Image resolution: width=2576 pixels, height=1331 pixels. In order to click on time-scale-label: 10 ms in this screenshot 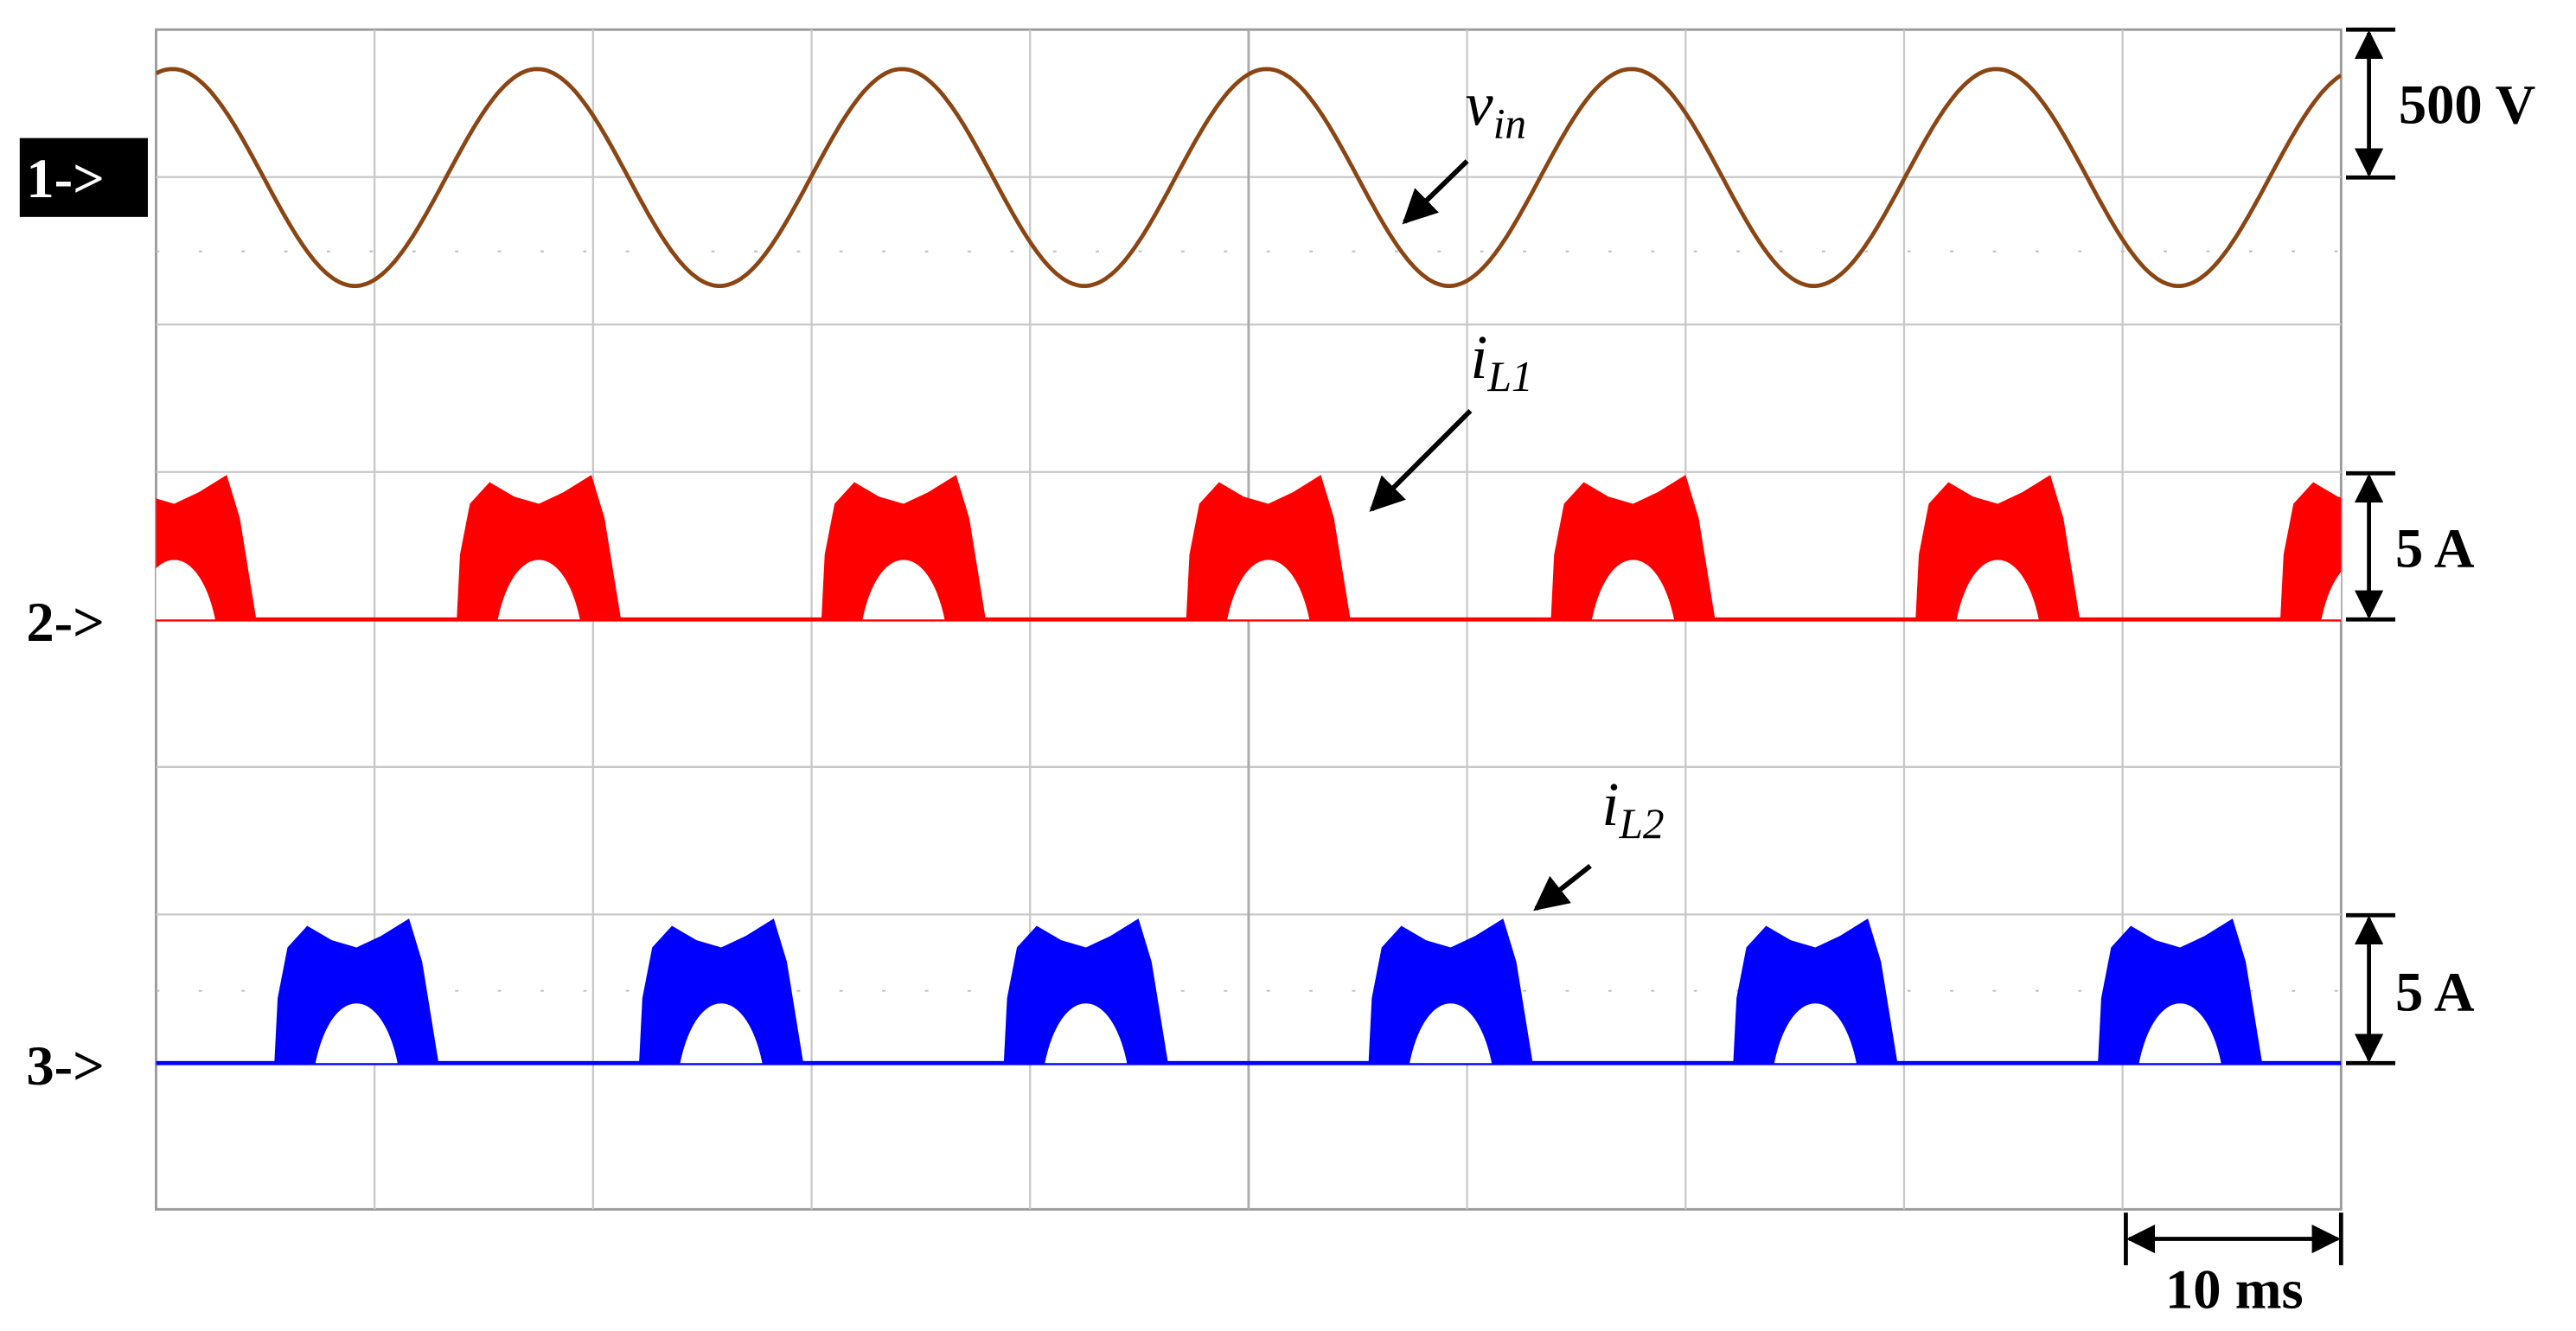, I will do `click(2234, 1288)`.